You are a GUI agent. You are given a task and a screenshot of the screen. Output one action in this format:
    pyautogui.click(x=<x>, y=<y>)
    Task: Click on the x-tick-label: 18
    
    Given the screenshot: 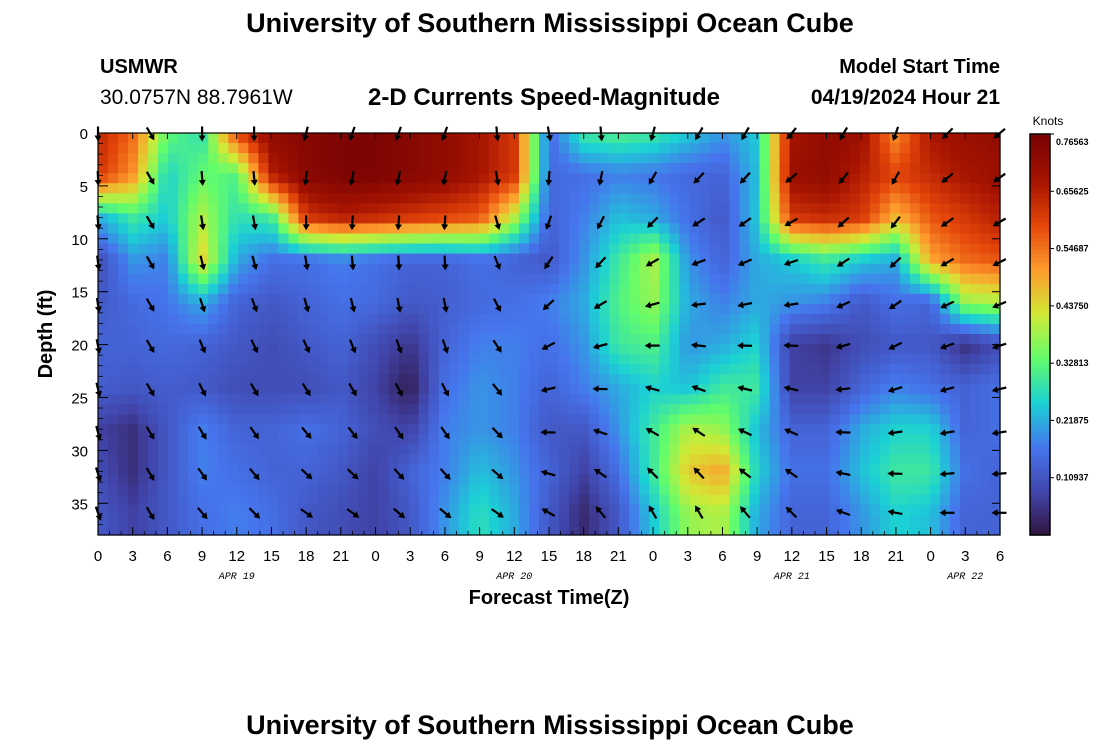 What is the action you would take?
    pyautogui.click(x=861, y=556)
    